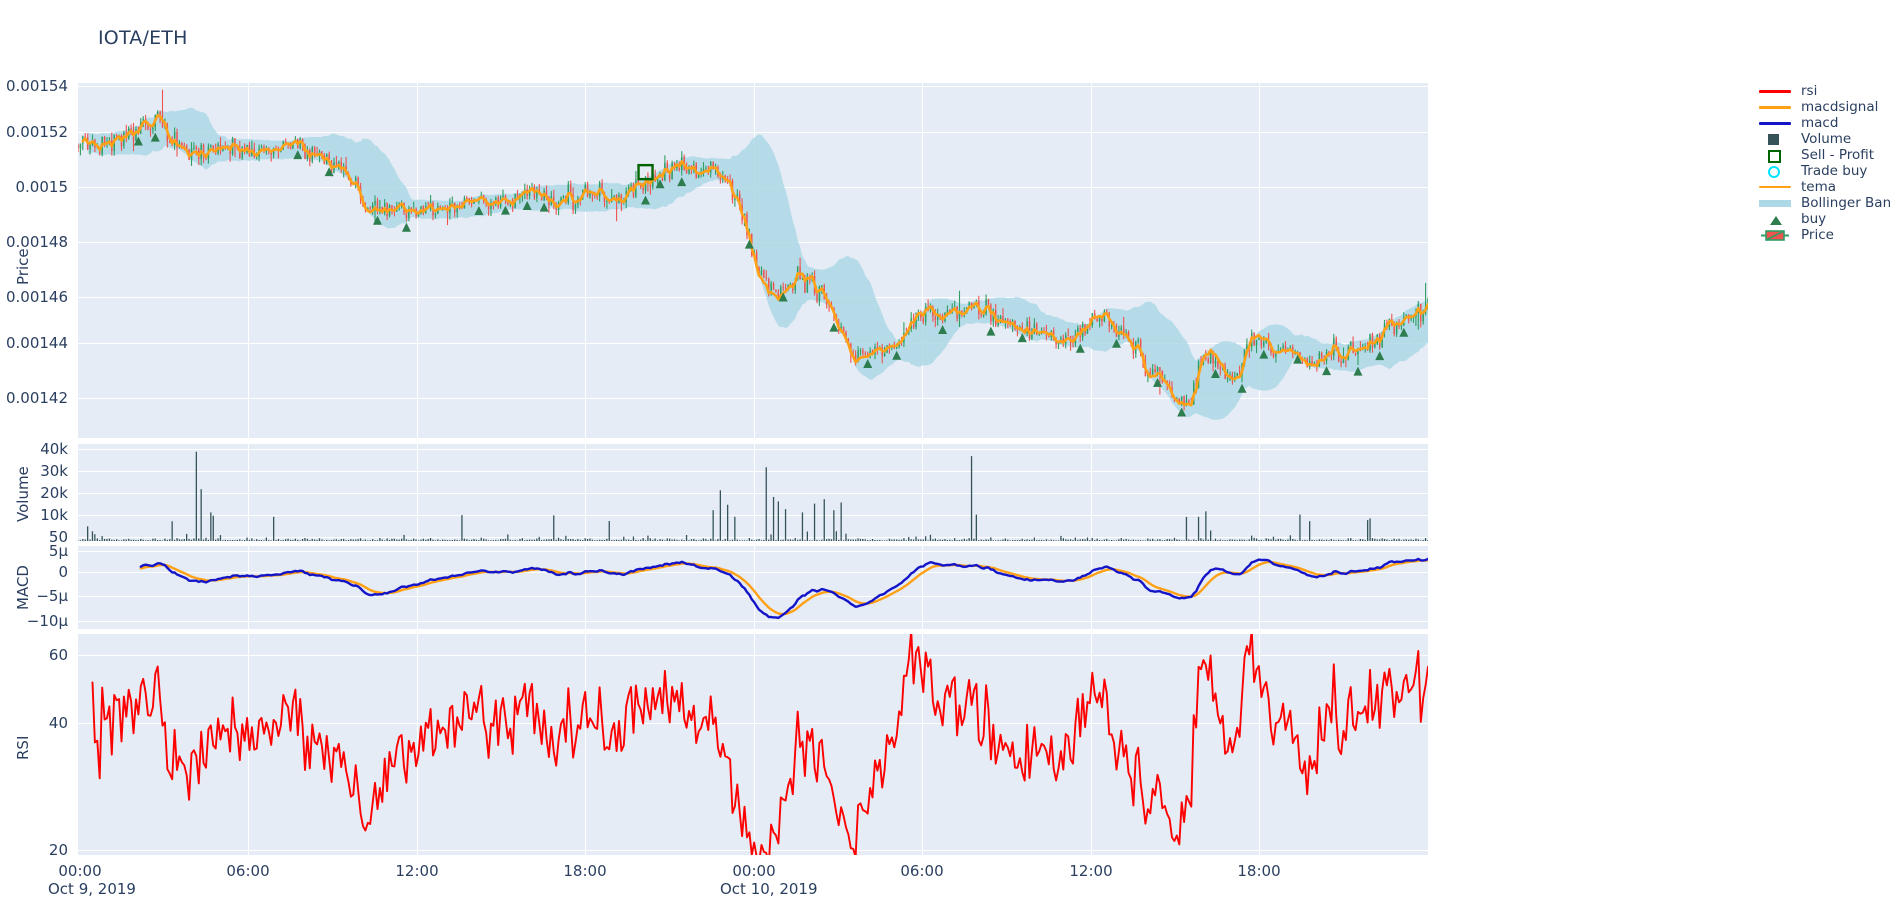 Image resolution: width=1890 pixels, height=903 pixels. I want to click on ytick-macd-0: 5µ, so click(58, 551).